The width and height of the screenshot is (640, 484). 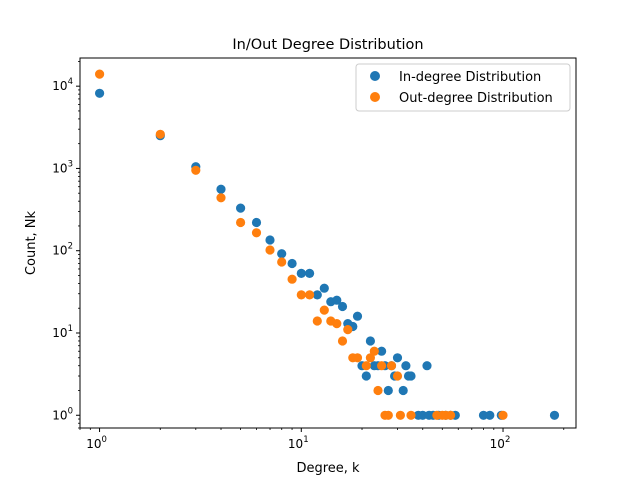 What do you see at coordinates (62, 250) in the screenshot?
I see `y-tick-label: 10²` at bounding box center [62, 250].